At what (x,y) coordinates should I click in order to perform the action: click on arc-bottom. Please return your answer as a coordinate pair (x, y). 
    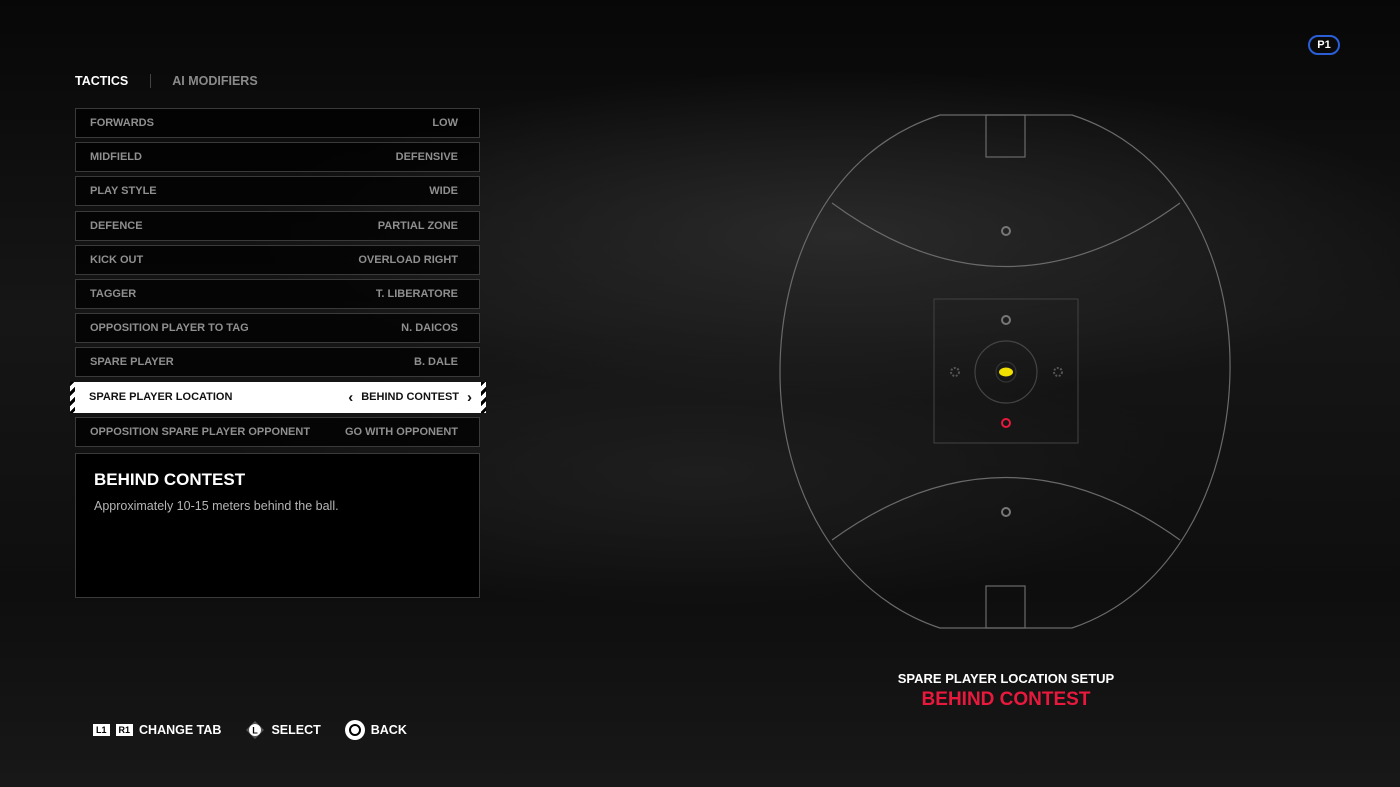
    Looking at the image, I should click on (1006, 509).